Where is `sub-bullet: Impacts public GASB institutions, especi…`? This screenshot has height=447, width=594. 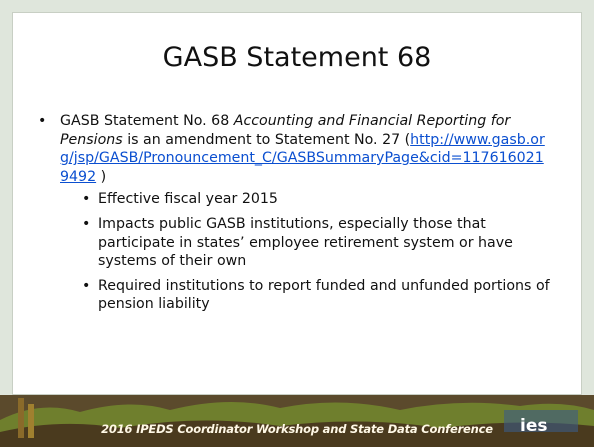
sub-bullet: Impacts public GASB institutions, especi… is located at coordinates (316, 243).